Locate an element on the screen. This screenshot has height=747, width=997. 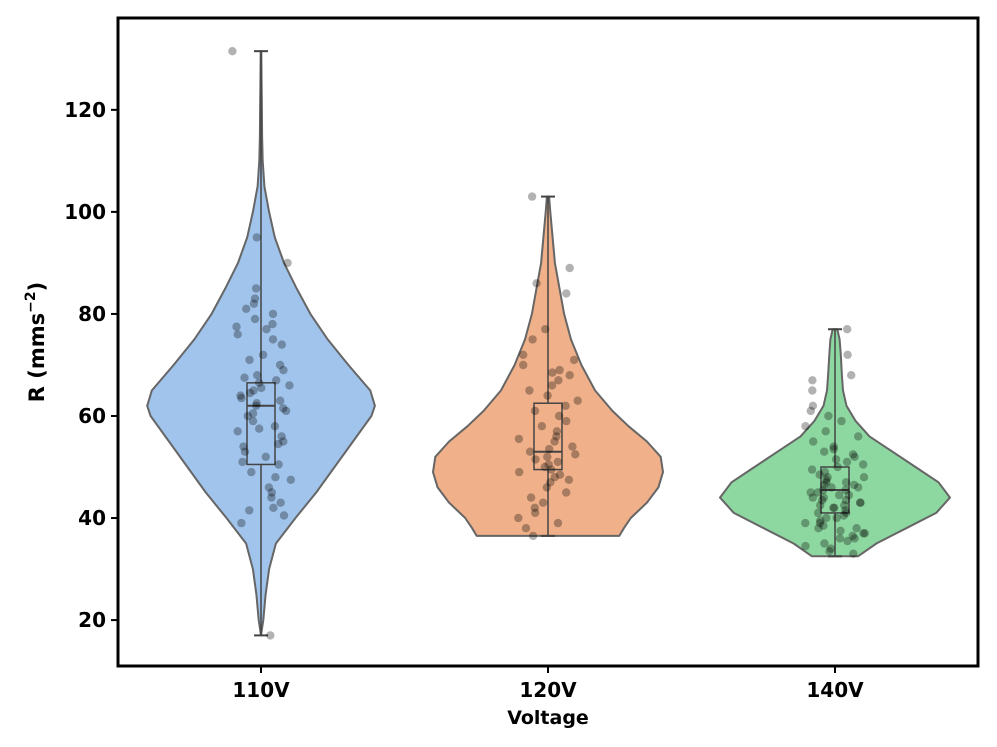
x-axis-title: Voltage is located at coordinates (548, 718).